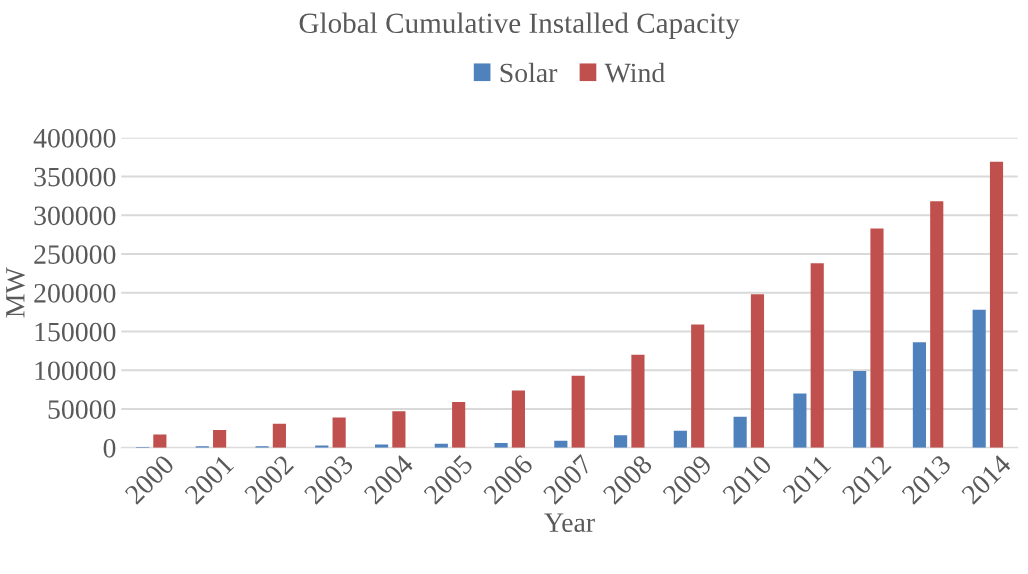  I want to click on y-tick-label: 250000, so click(75, 254).